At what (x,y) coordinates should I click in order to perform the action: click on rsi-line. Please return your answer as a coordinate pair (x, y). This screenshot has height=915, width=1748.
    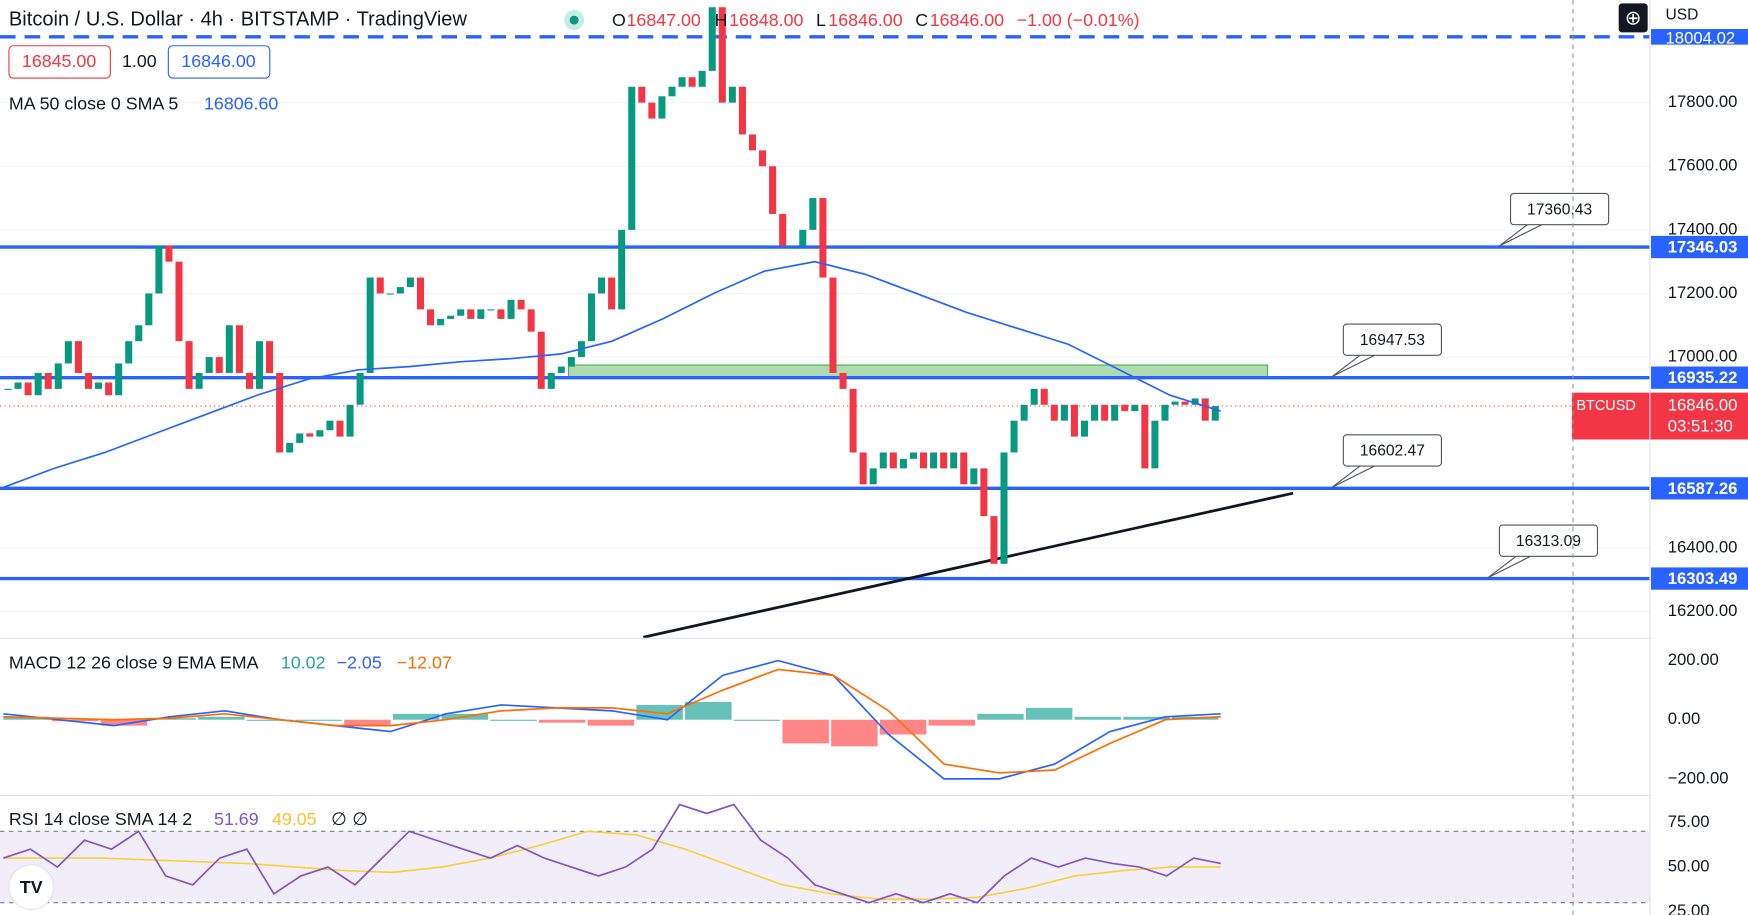
    Looking at the image, I should click on (612, 853).